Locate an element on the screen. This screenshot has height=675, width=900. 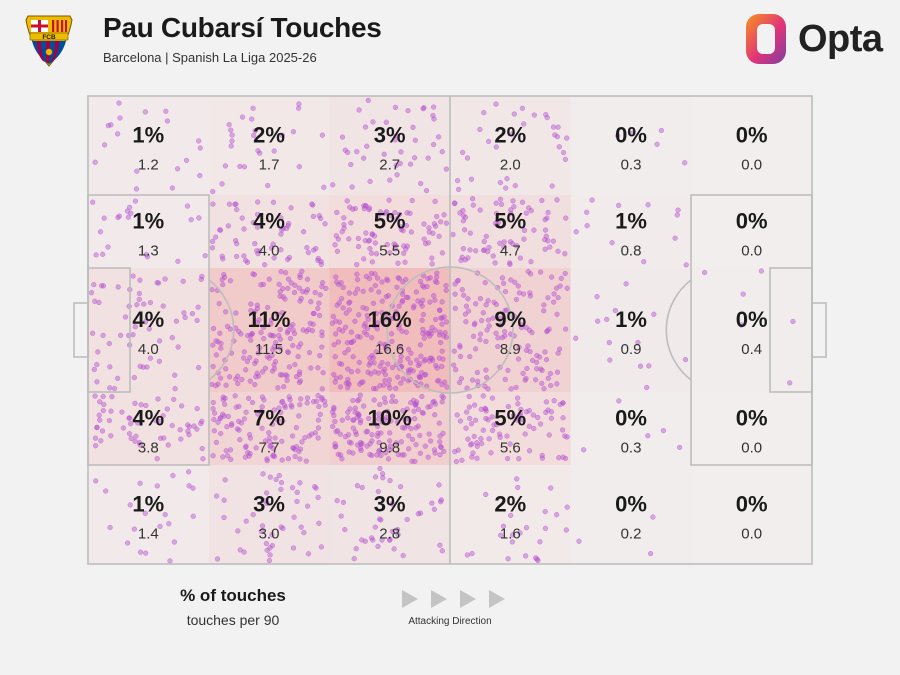
zone-per90-label: 0.0 is located at coordinates (751, 251).